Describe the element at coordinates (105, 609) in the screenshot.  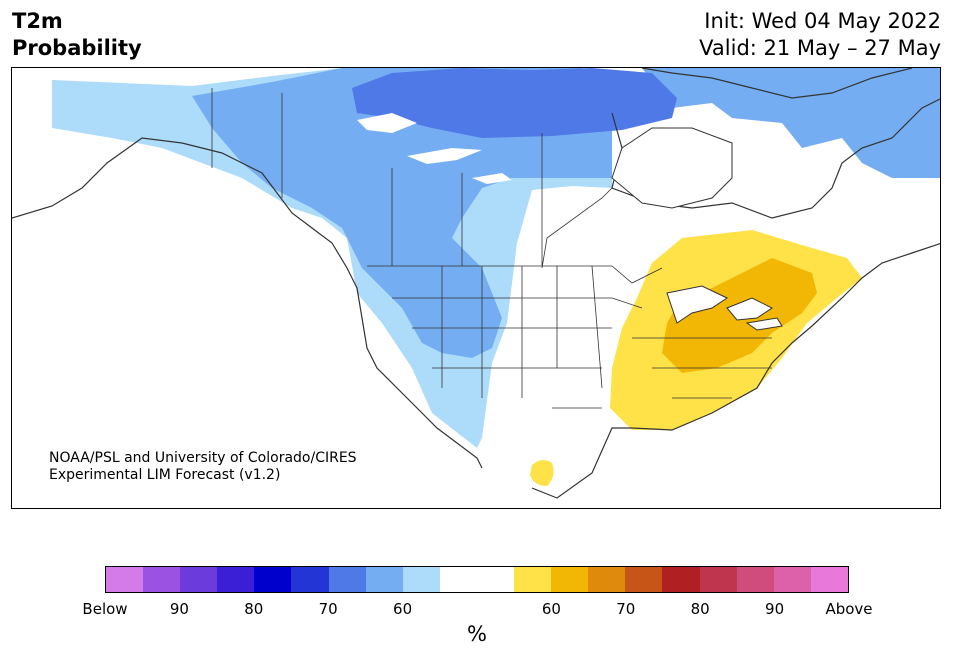
I see `colorbar-tick-label: Below` at that location.